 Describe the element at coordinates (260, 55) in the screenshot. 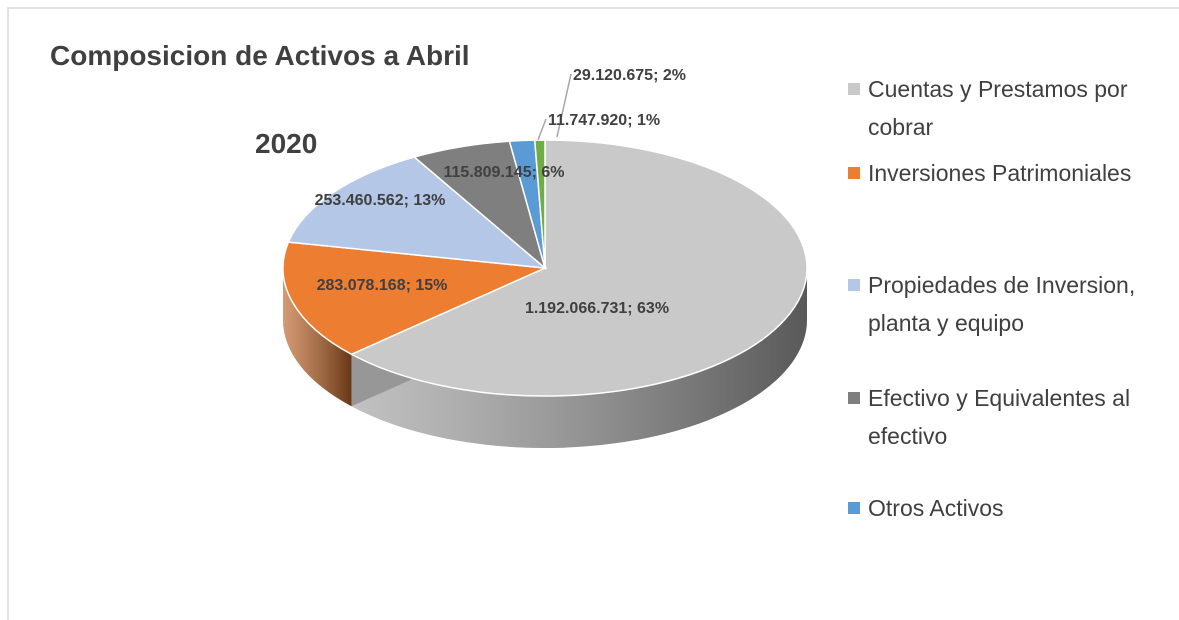

I see `chart-title: Composicion de Activos a Abril` at that location.